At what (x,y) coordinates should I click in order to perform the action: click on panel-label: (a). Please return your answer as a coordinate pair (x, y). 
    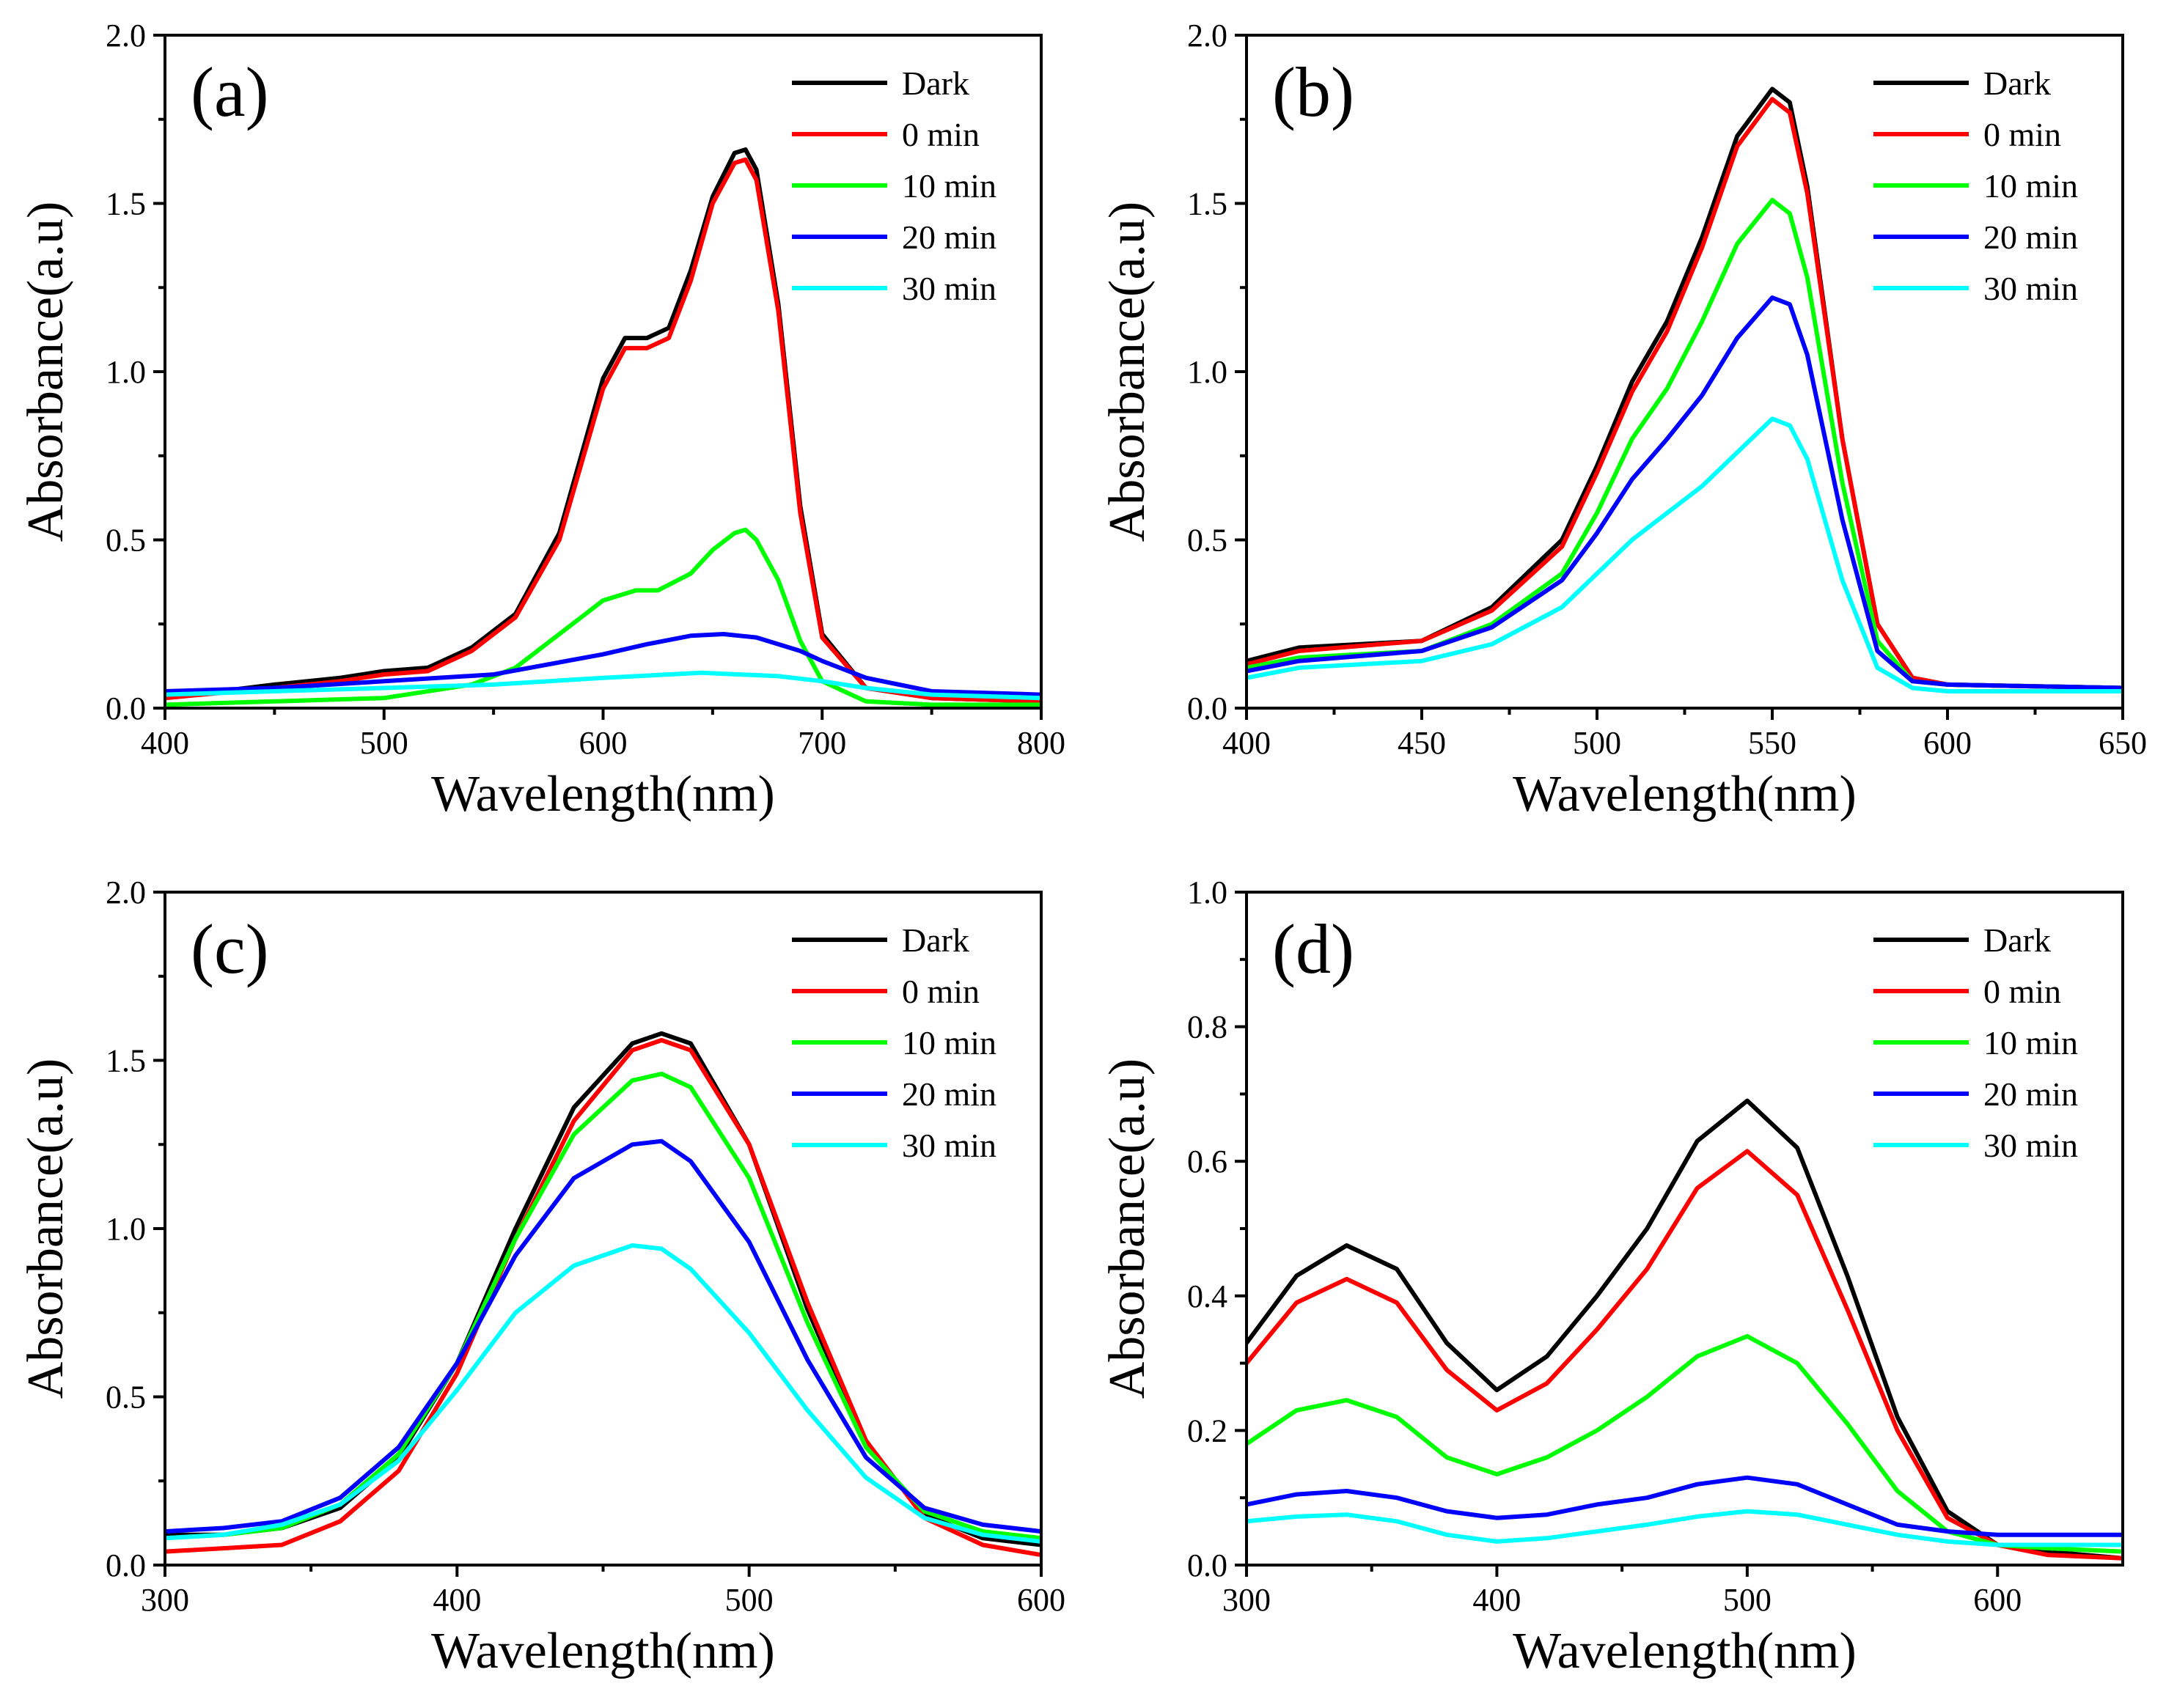
    Looking at the image, I should click on (230, 92).